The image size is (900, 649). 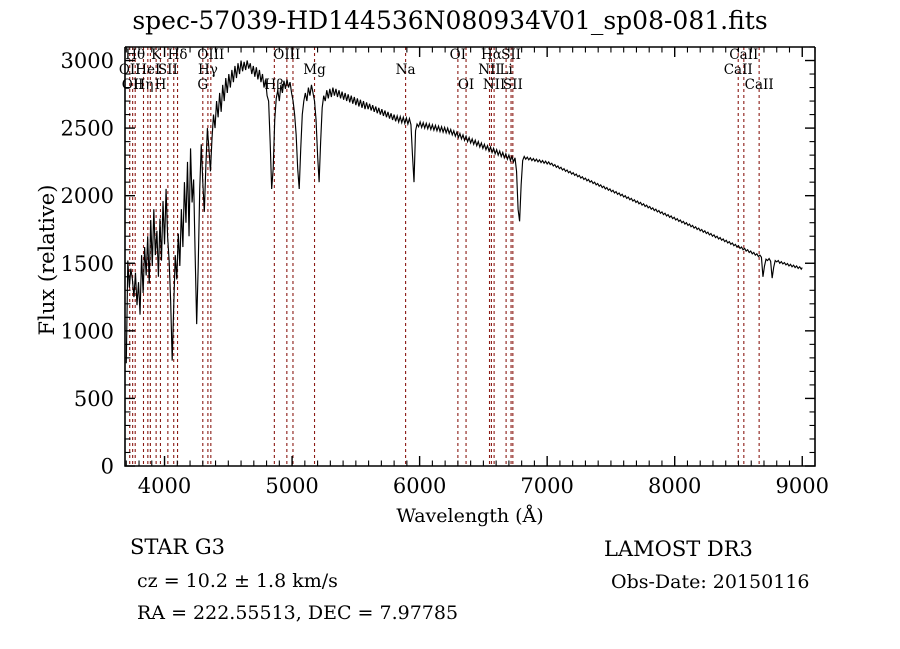 What do you see at coordinates (164, 486) in the screenshot?
I see `x-tick-label: 4000` at bounding box center [164, 486].